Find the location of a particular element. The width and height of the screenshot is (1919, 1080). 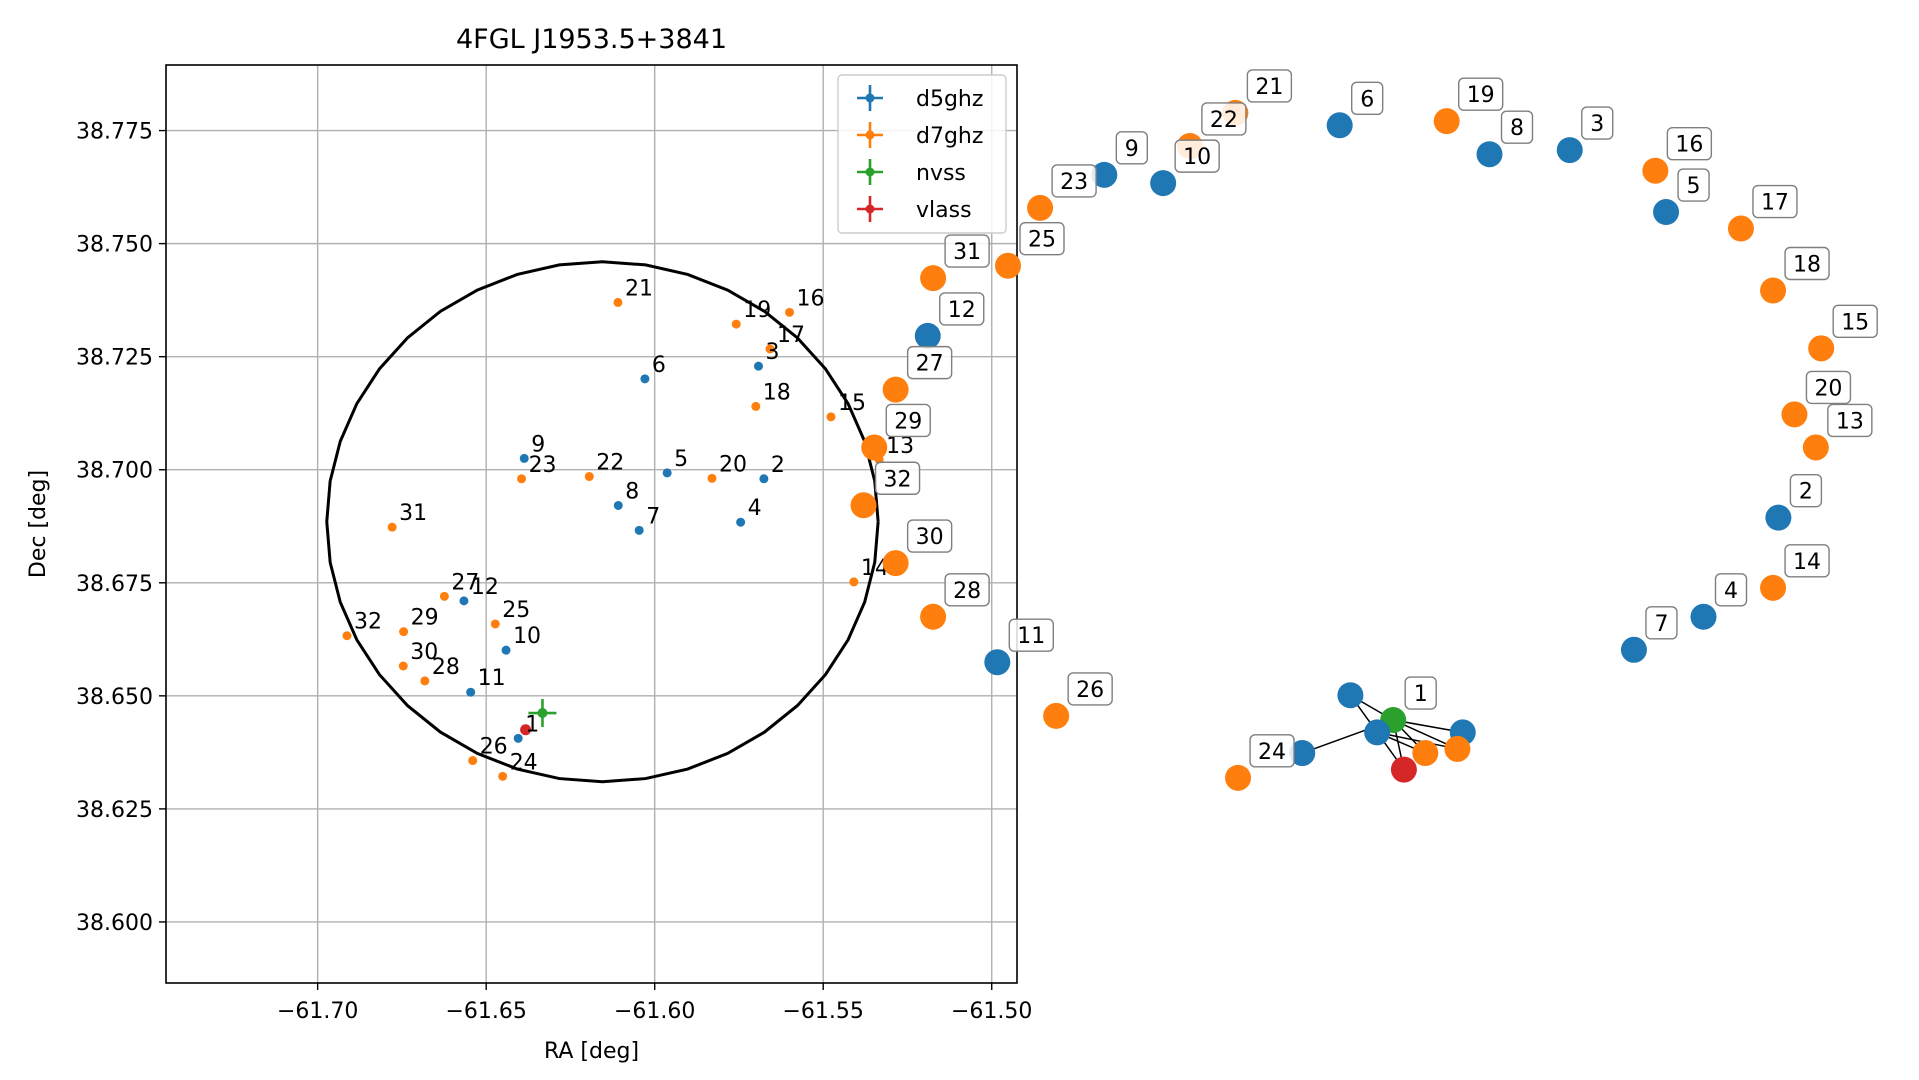

node-label-text: 5 is located at coordinates (1694, 186).